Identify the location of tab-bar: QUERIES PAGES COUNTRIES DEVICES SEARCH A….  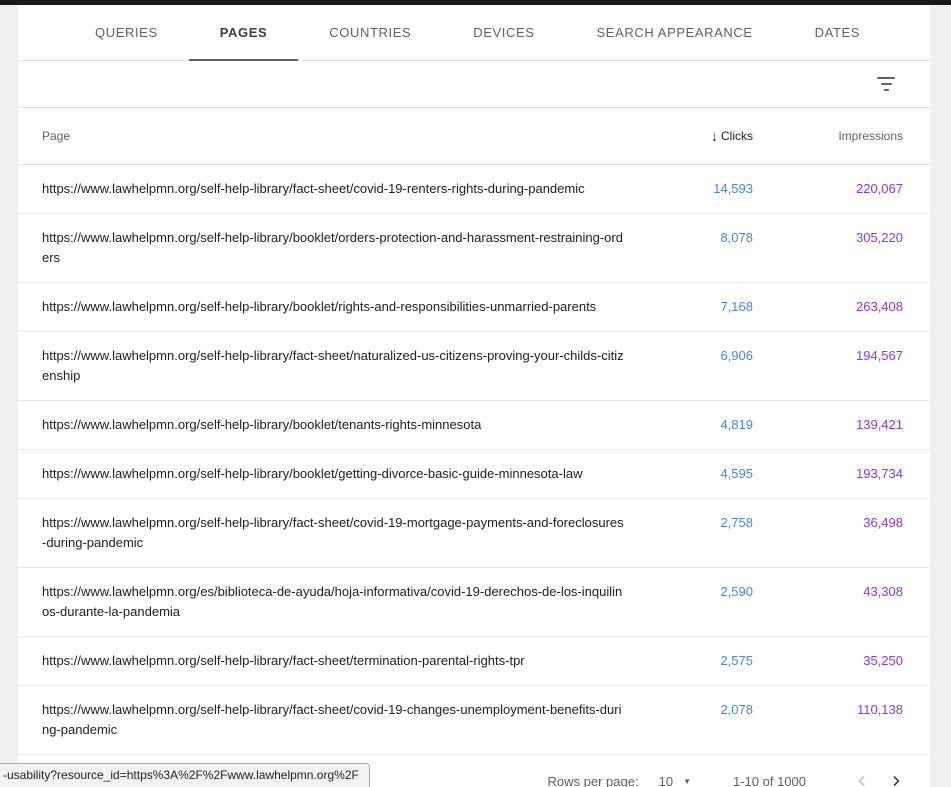
(474, 33).